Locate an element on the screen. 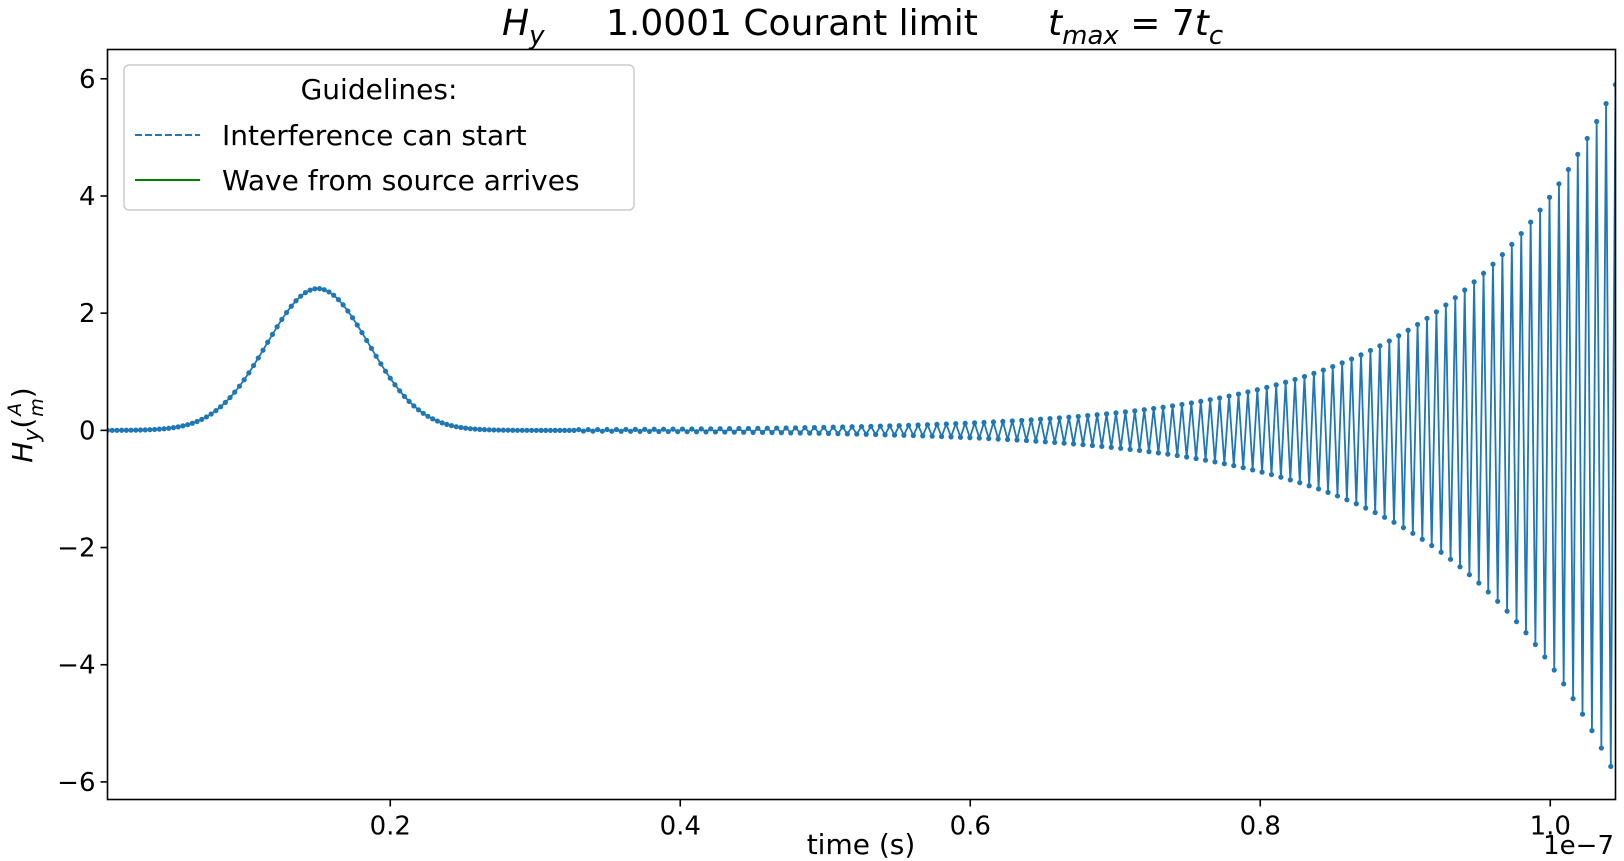 This screenshot has height=861, width=1624. x-tick-label: 0.6 is located at coordinates (970, 827).